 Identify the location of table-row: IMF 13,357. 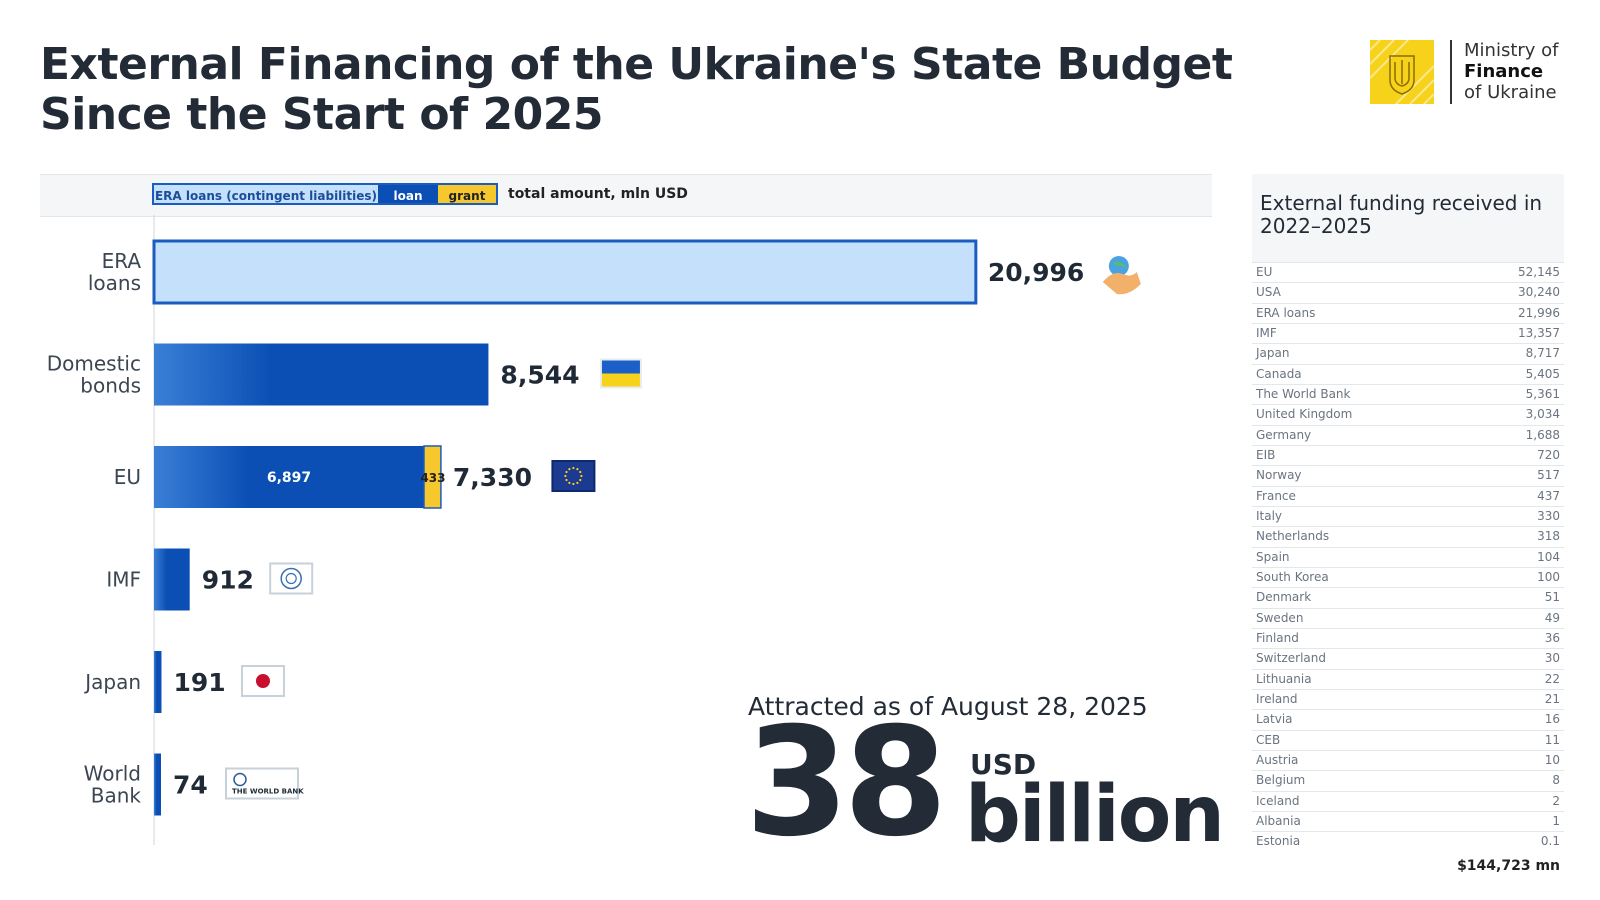
(1408, 332).